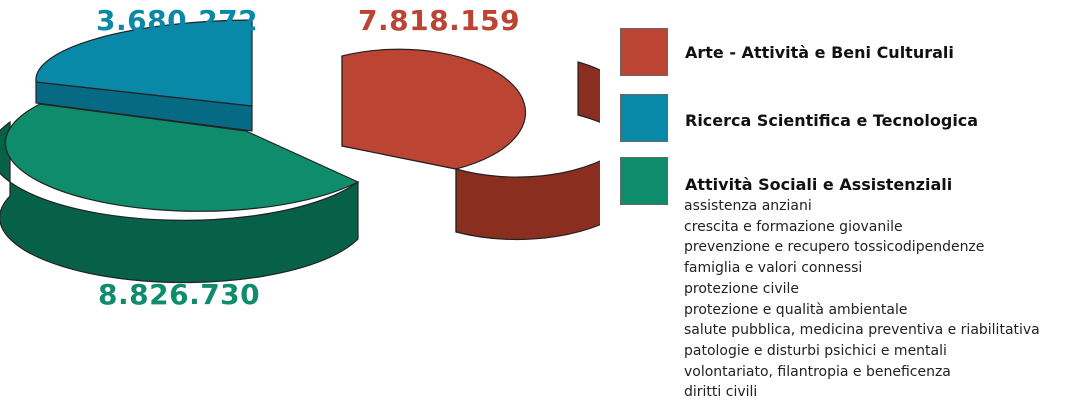  Describe the element at coordinates (644, 118) in the screenshot. I see `legend-swatch-ricerca` at that location.